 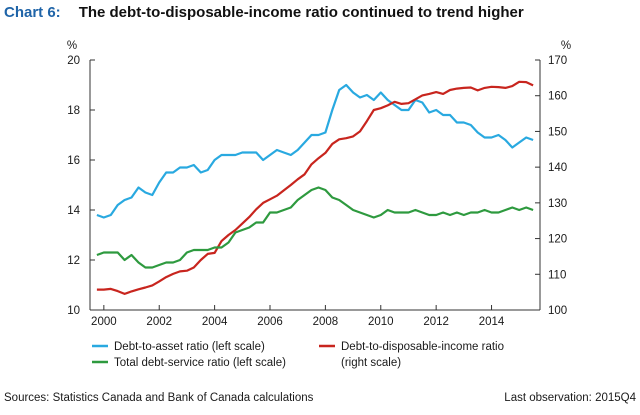 What do you see at coordinates (557, 61) in the screenshot?
I see `right-axis-tick-label: 170` at bounding box center [557, 61].